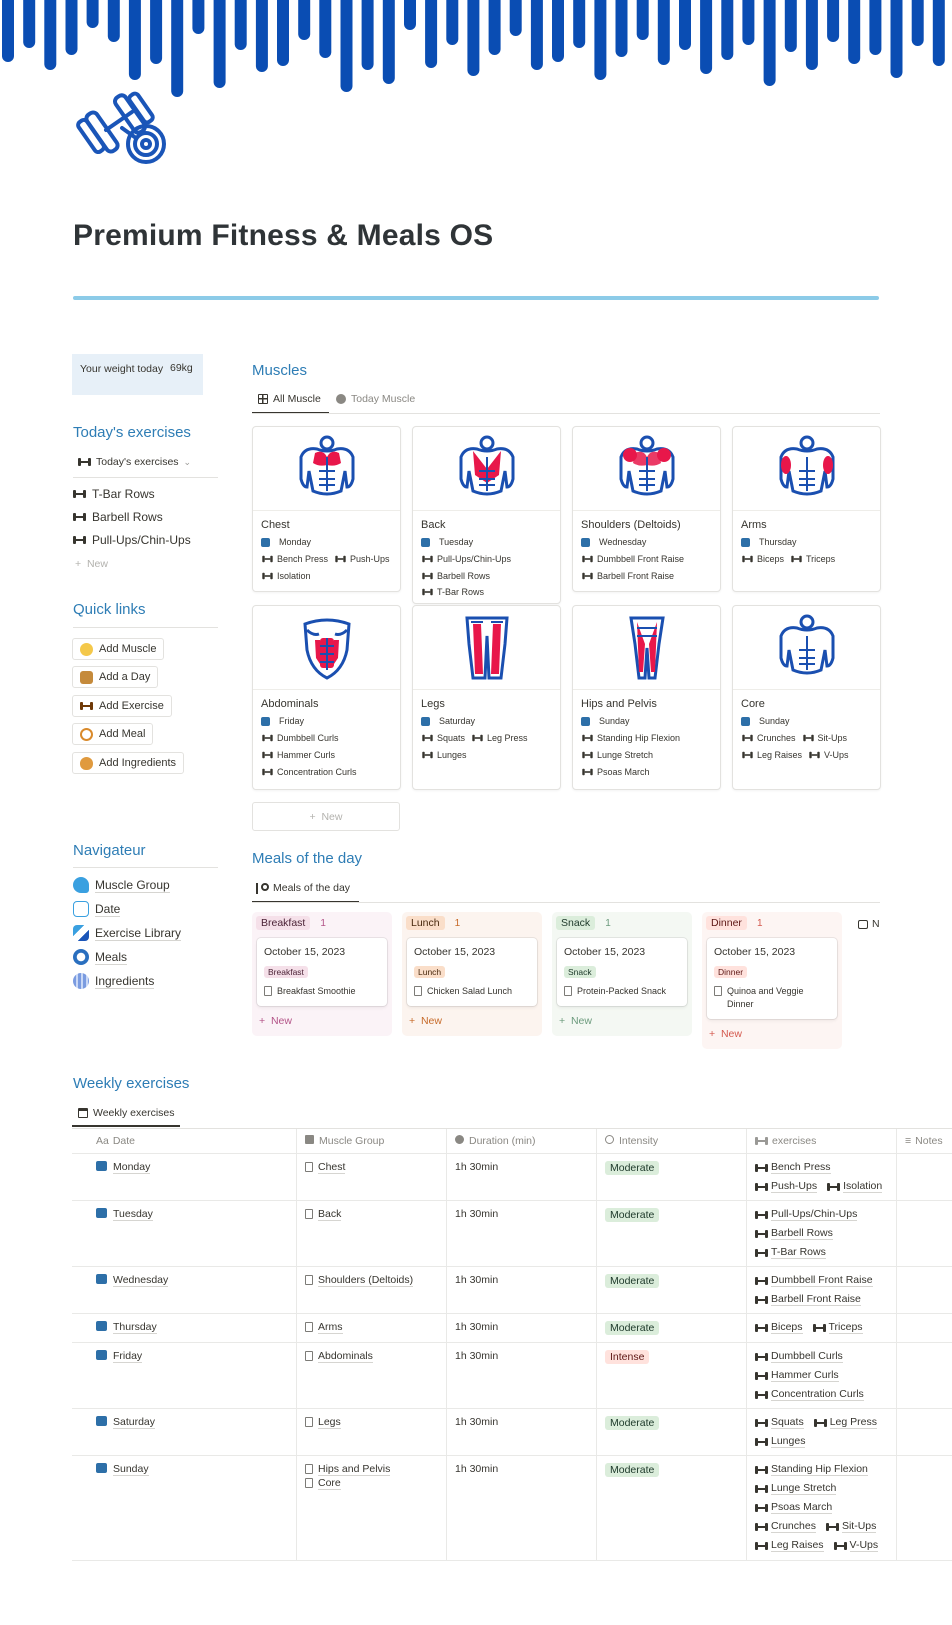 The height and width of the screenshot is (1625, 952). I want to click on cell-exercises: Squats Leg Press Lunges, so click(822, 1432).